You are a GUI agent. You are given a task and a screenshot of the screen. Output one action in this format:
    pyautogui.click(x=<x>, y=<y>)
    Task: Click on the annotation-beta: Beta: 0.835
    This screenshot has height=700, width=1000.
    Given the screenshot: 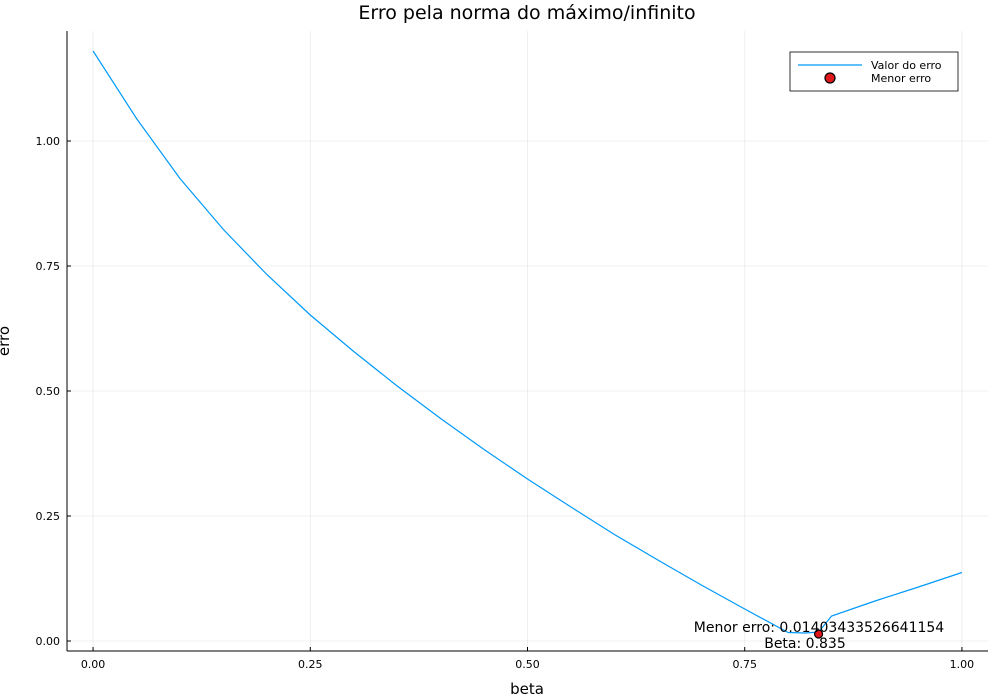 What is the action you would take?
    pyautogui.click(x=805, y=644)
    